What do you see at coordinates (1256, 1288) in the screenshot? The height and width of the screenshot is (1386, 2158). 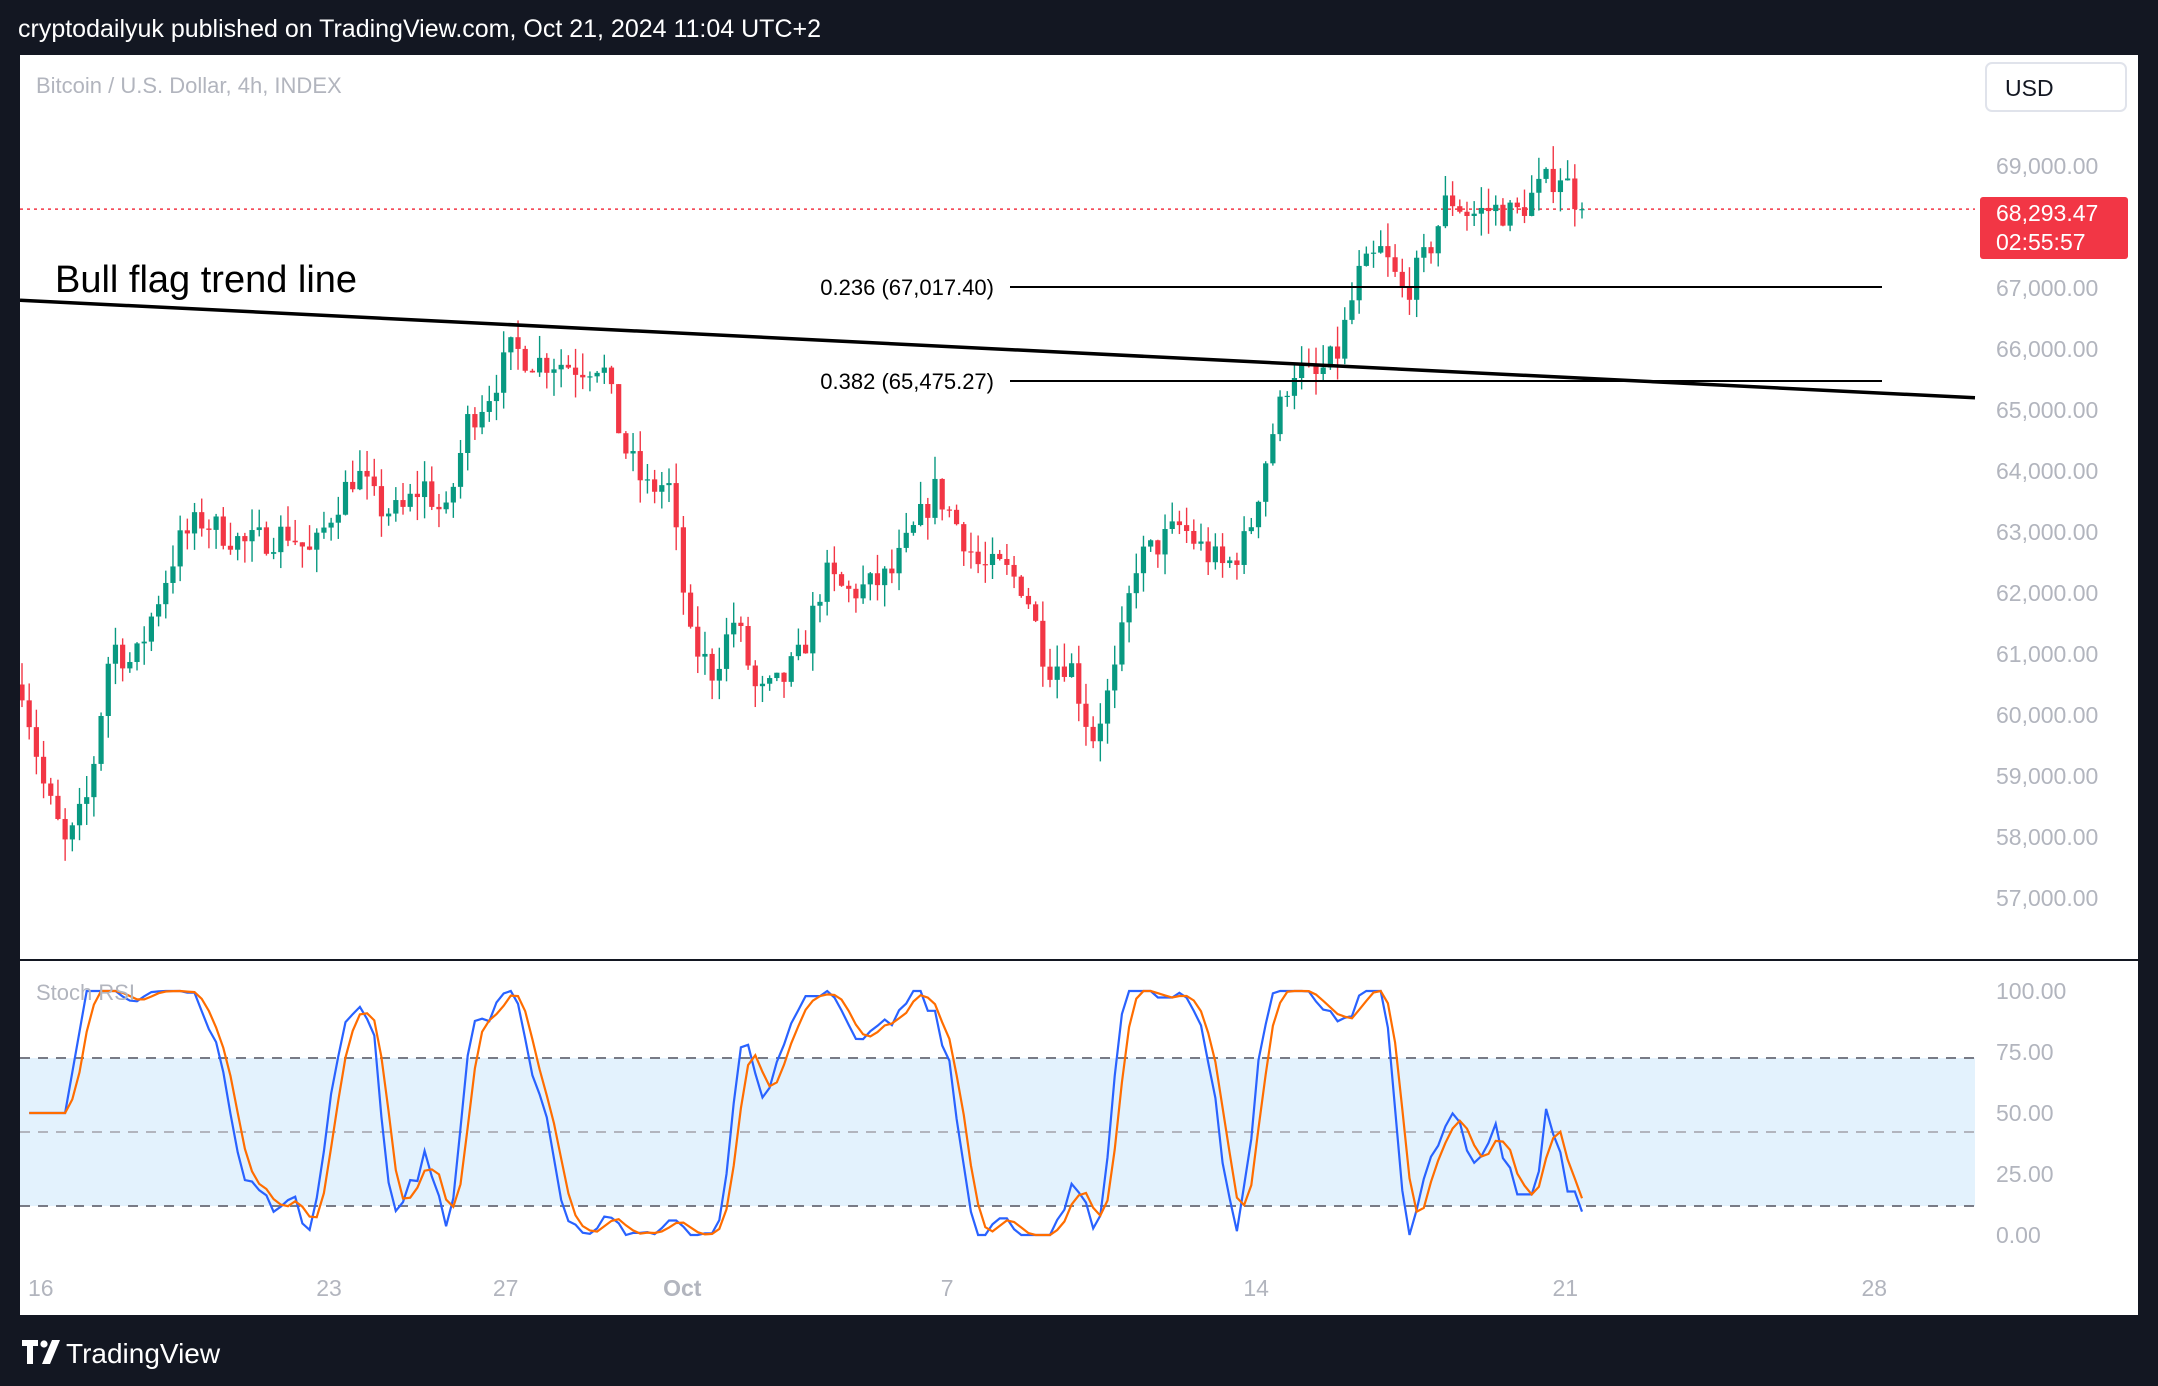 I see `time-tick-label: 14` at bounding box center [1256, 1288].